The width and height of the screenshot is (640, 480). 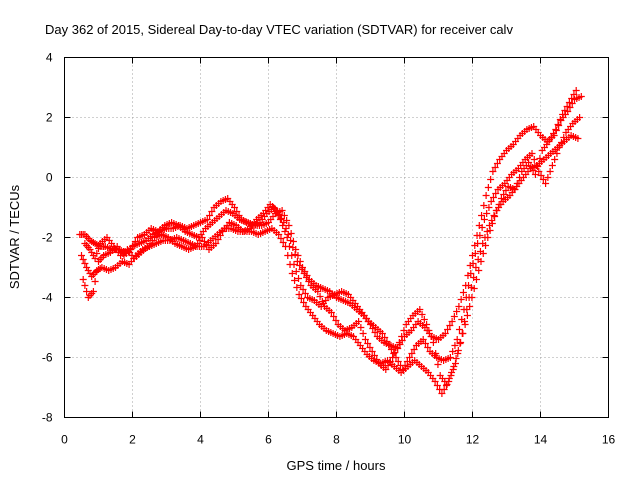 I want to click on y-axis-label: SDTVAR / TECUs, so click(x=14, y=236).